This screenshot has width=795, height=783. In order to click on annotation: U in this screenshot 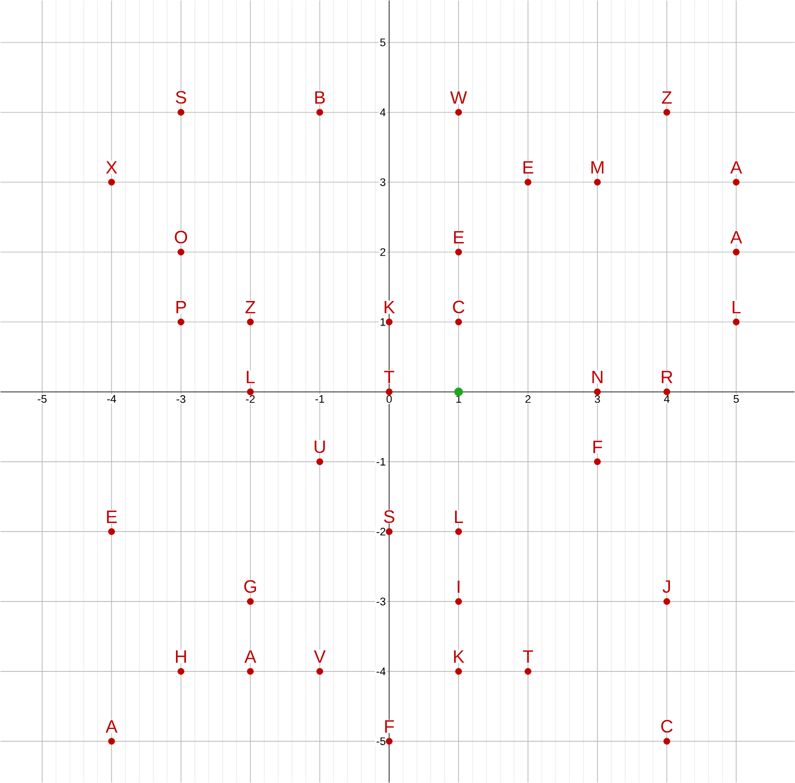, I will do `click(319, 447)`.